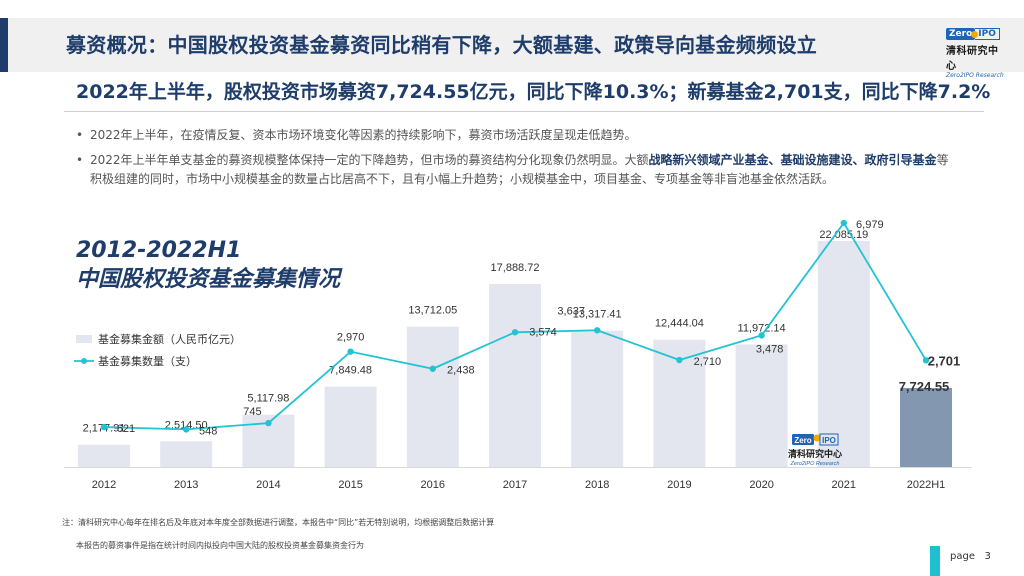 The image size is (1024, 576). What do you see at coordinates (975, 75) in the screenshot?
I see `logo-name-en: Zero2IPO Research` at bounding box center [975, 75].